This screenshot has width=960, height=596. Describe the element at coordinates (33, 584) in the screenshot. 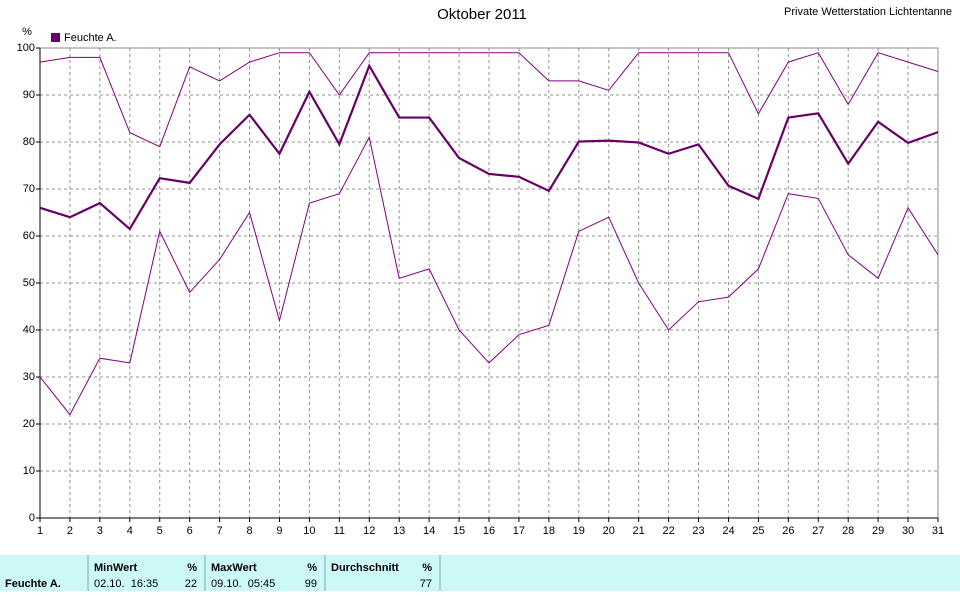

I see `summary-label: Feuchte A.` at that location.